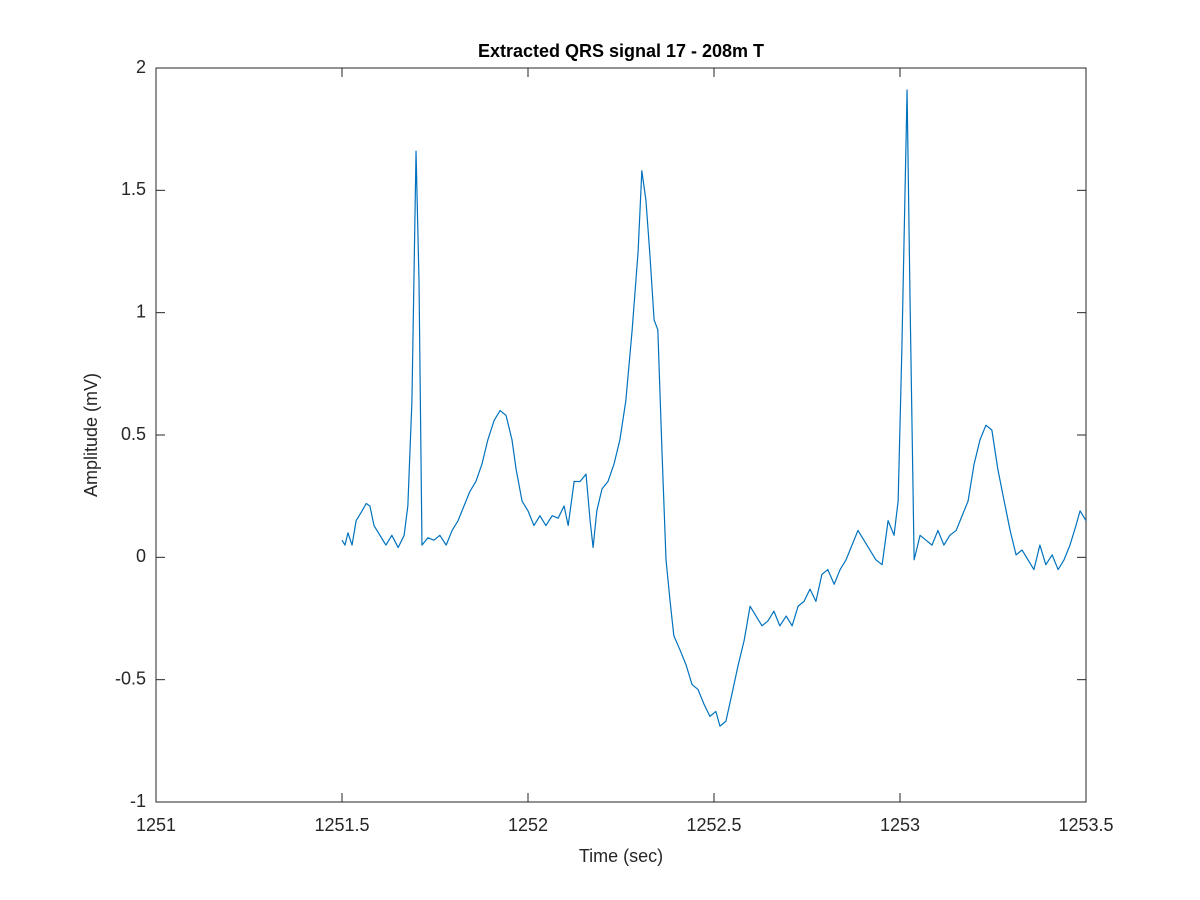  What do you see at coordinates (141, 556) in the screenshot?
I see `y-tick-label: 0` at bounding box center [141, 556].